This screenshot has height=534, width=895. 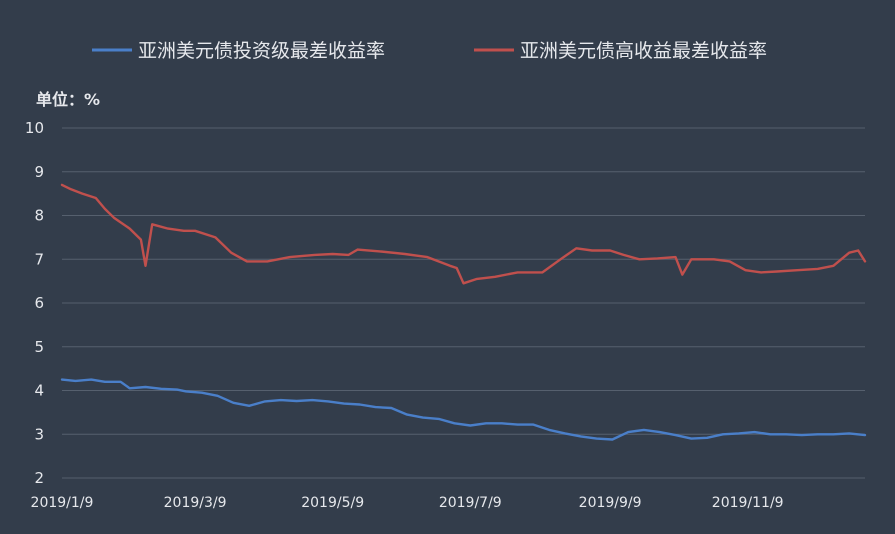 I want to click on x-tick-label: 2019/11/9, so click(x=748, y=503).